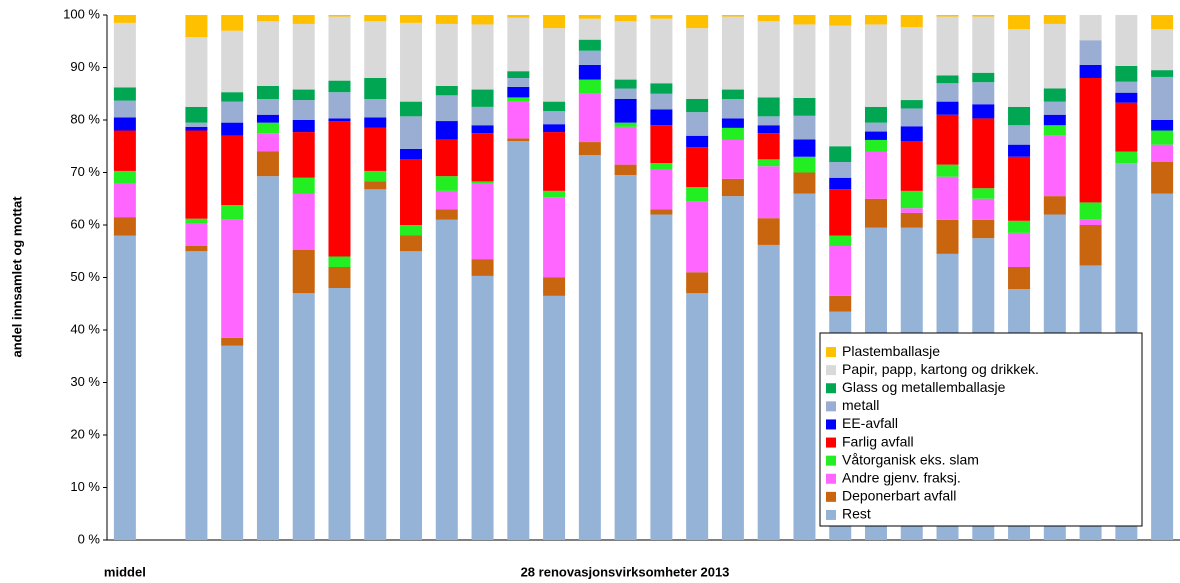  What do you see at coordinates (85, 328) in the screenshot?
I see `y-tick-label: 40 %` at bounding box center [85, 328].